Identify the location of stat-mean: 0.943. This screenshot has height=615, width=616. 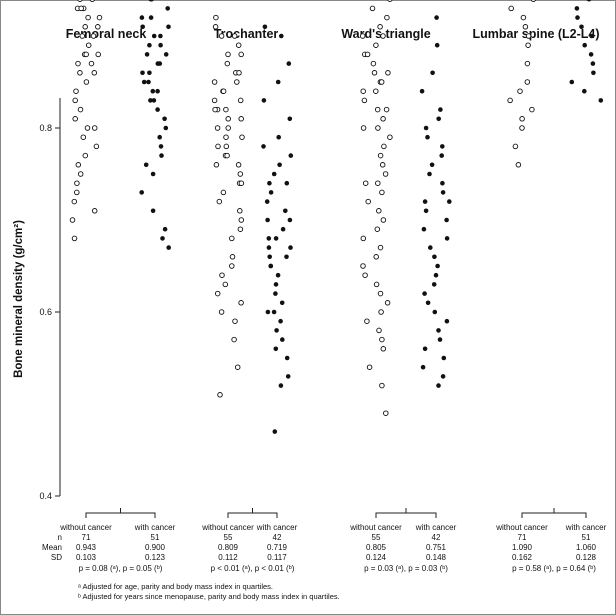
(86, 547).